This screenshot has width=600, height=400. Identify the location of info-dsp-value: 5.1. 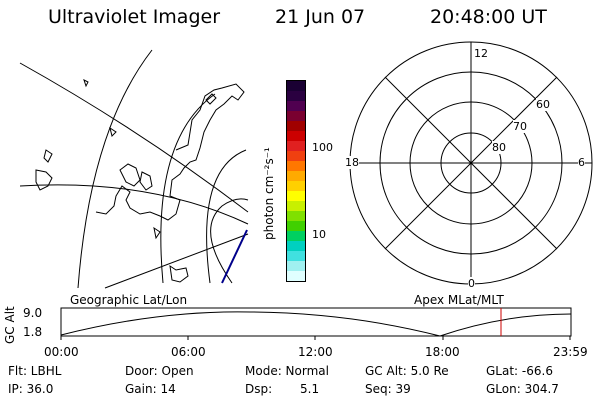
(310, 389).